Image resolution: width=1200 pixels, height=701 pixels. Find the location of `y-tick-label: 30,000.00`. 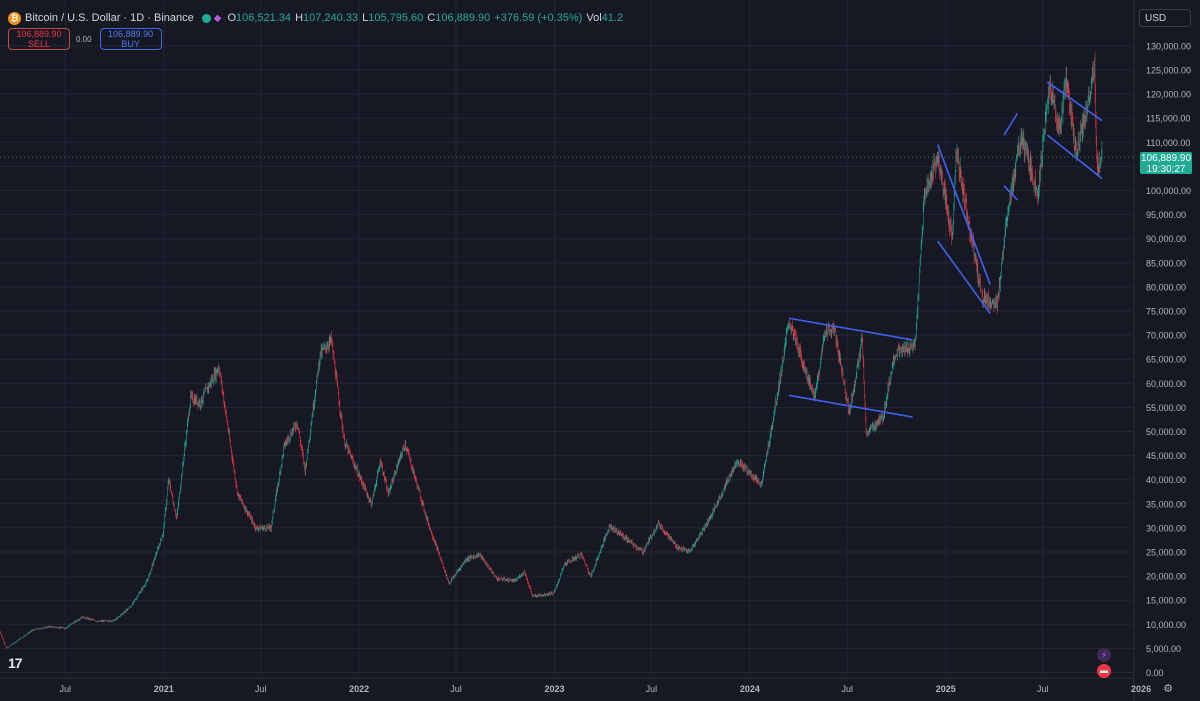

y-tick-label: 30,000.00 is located at coordinates (1166, 528).